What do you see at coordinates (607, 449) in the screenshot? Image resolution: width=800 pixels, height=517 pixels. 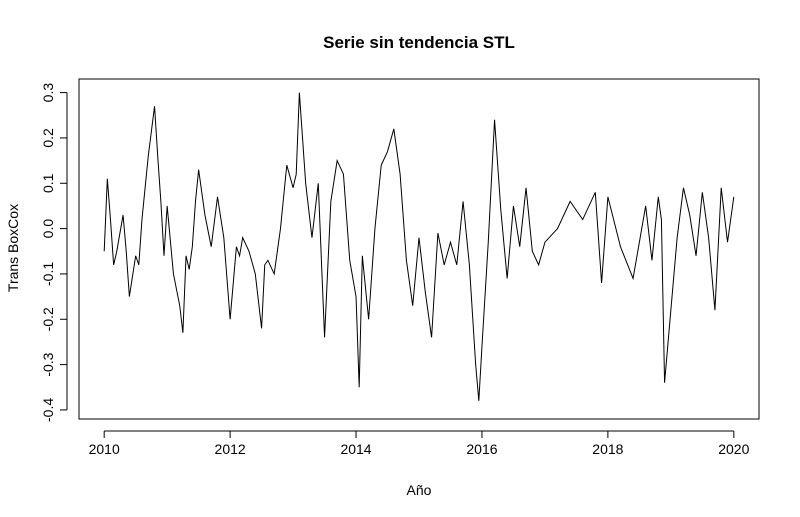 I see `x-tick-label: 2018` at bounding box center [607, 449].